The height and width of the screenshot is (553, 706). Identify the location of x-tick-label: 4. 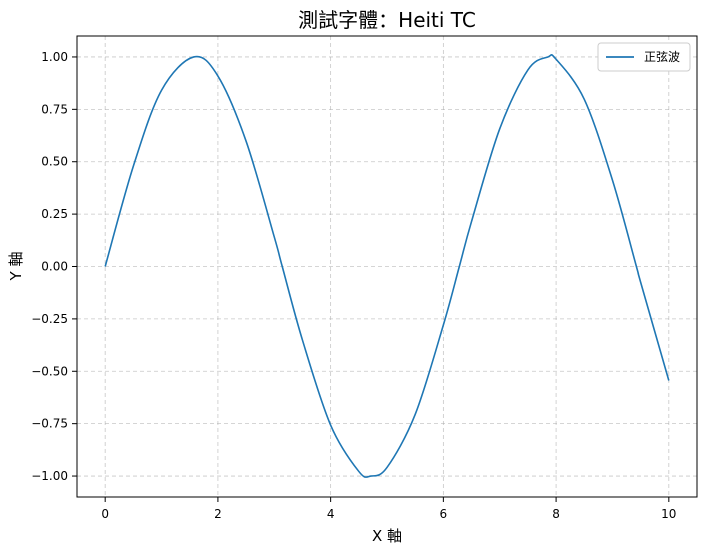
(331, 514).